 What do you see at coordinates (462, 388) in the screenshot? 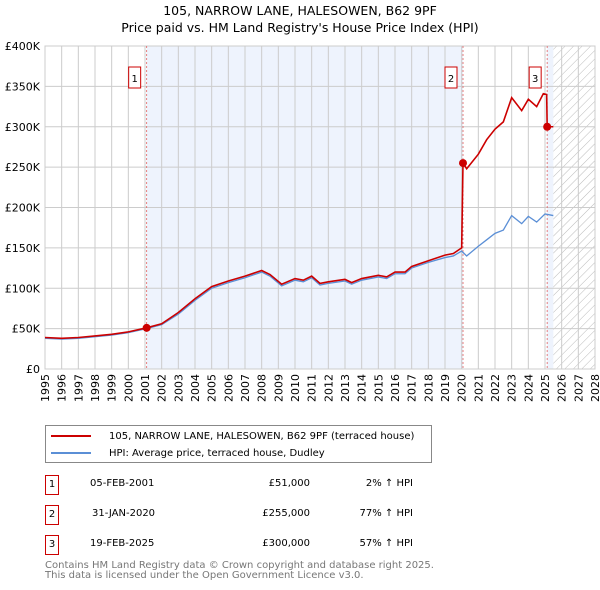
I see `x-tick-label: 2020` at bounding box center [462, 388].